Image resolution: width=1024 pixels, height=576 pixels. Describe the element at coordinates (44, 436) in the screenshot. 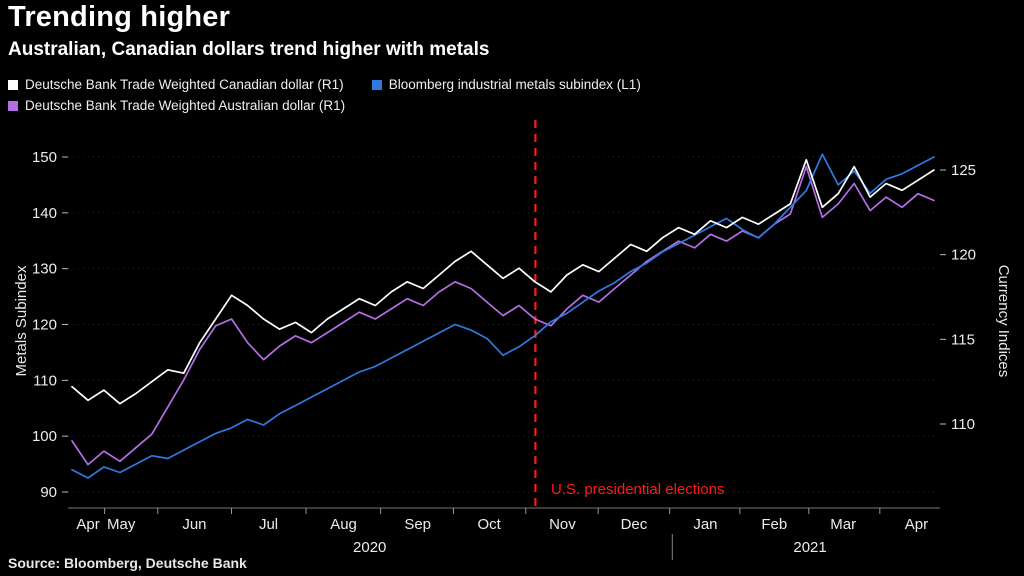

I see `y-left-tick-label: 100` at that location.